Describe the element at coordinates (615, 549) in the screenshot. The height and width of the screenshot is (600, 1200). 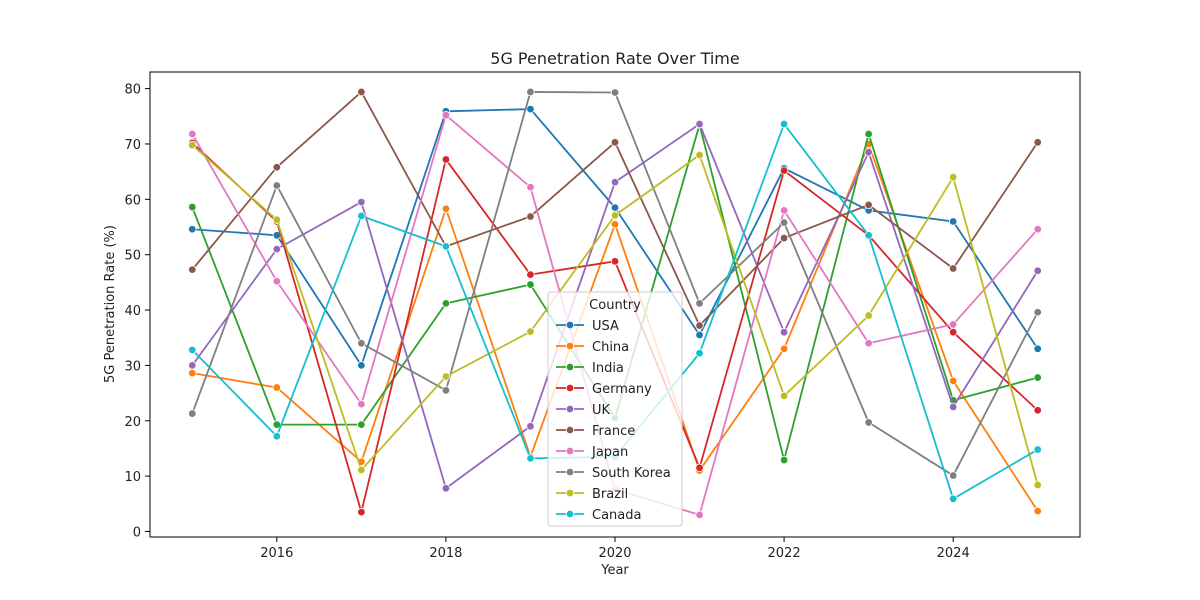
I see `x-axis: 2016 2018 2020 2022 2024` at that location.